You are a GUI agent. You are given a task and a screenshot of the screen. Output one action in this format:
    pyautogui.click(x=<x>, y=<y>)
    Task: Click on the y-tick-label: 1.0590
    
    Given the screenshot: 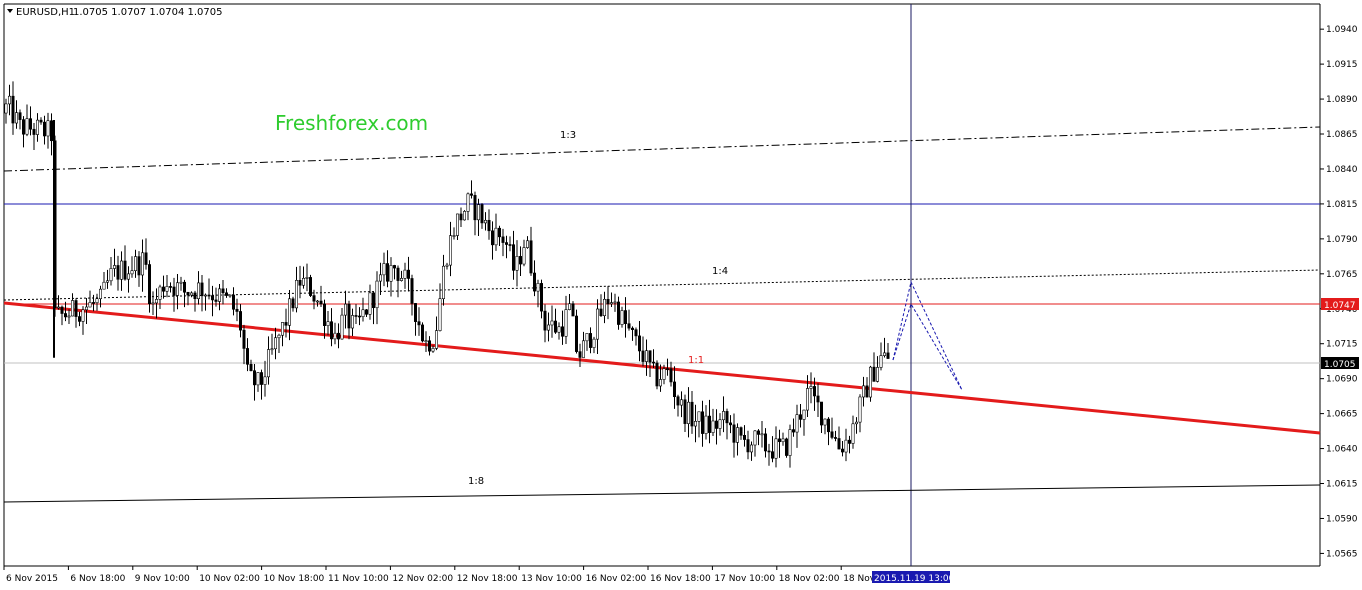 What is the action you would take?
    pyautogui.click(x=1342, y=519)
    